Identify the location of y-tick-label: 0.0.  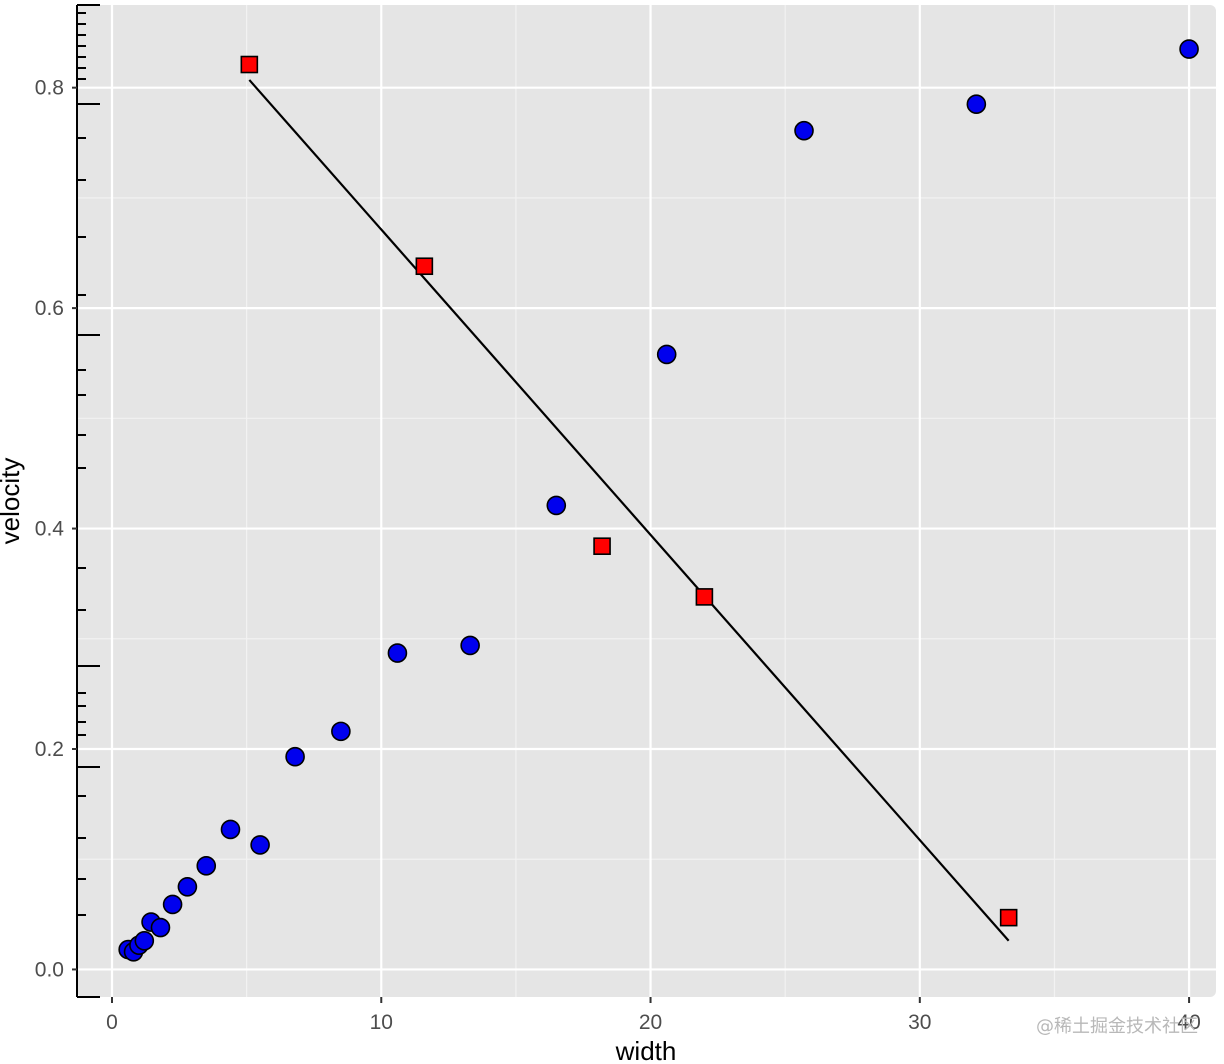
(49, 969).